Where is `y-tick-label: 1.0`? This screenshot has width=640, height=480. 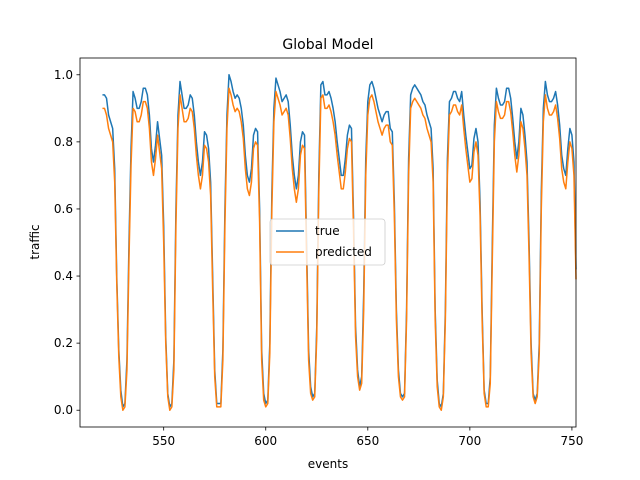 y-tick-label: 1.0 is located at coordinates (63, 75).